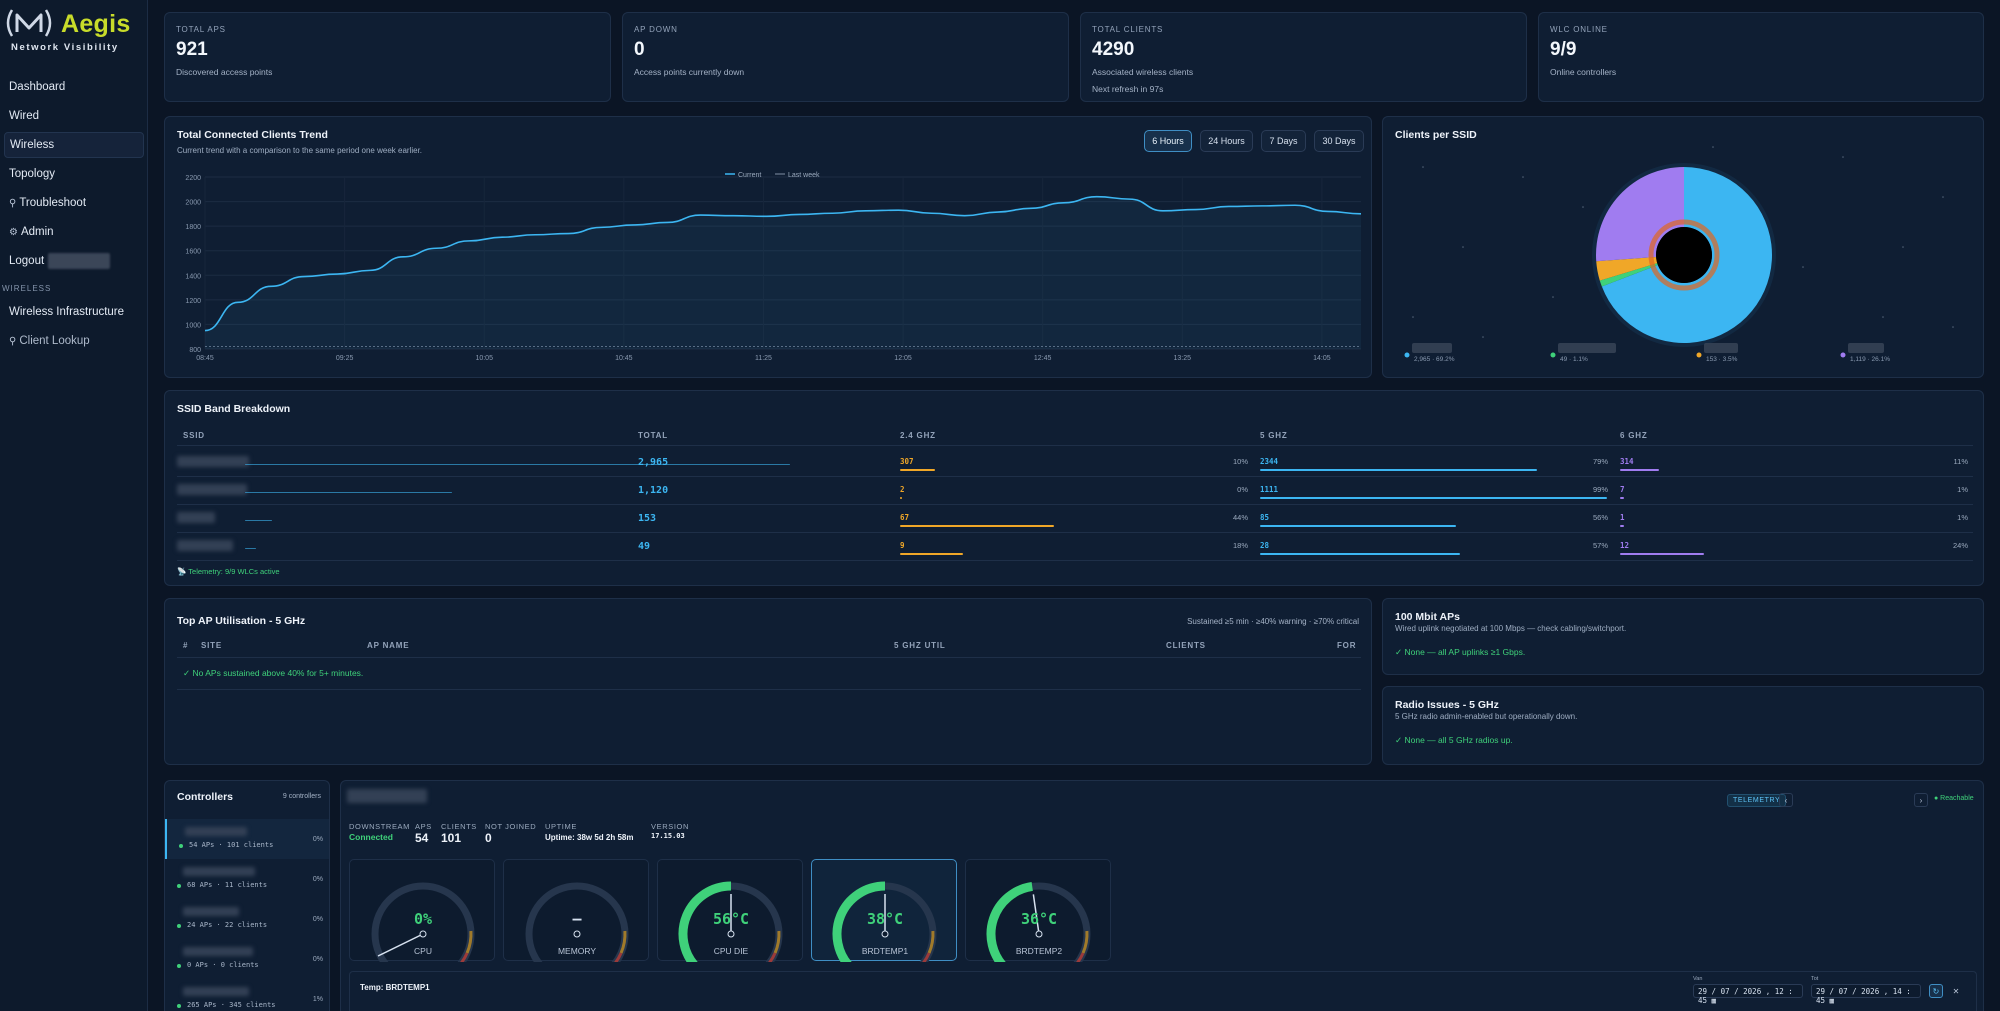 This screenshot has width=2000, height=1011. What do you see at coordinates (668, 836) in the screenshot?
I see `version-value: 17.15.03` at bounding box center [668, 836].